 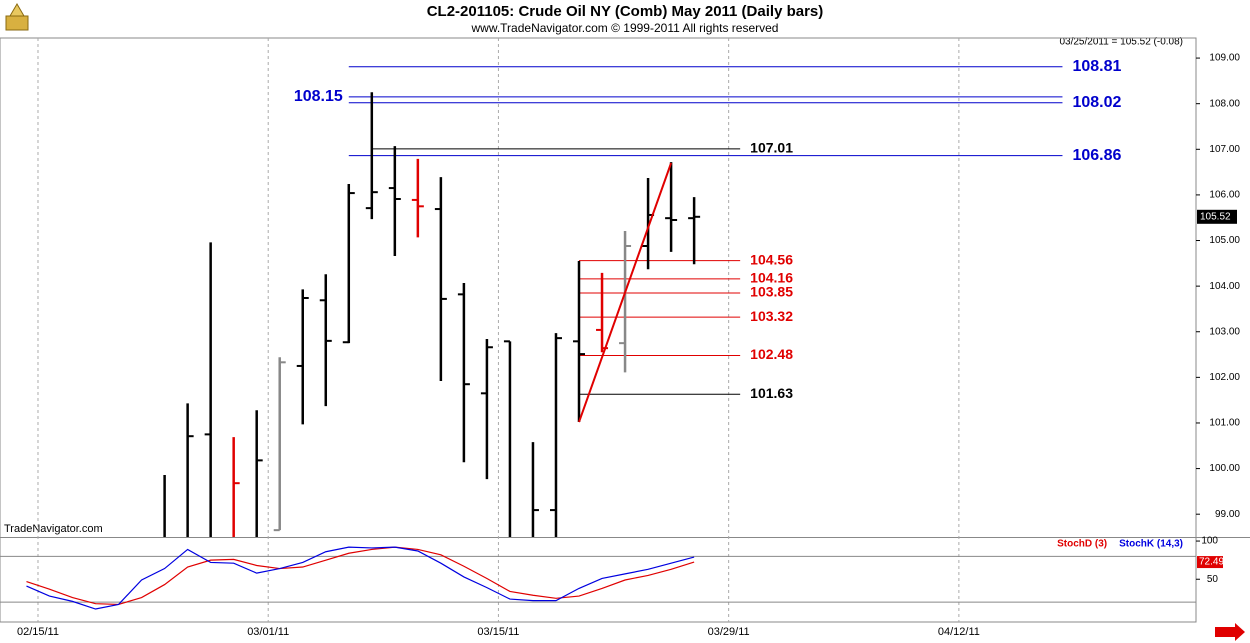 What do you see at coordinates (1224, 195) in the screenshot?
I see `y-tick-label: 106.00` at bounding box center [1224, 195].